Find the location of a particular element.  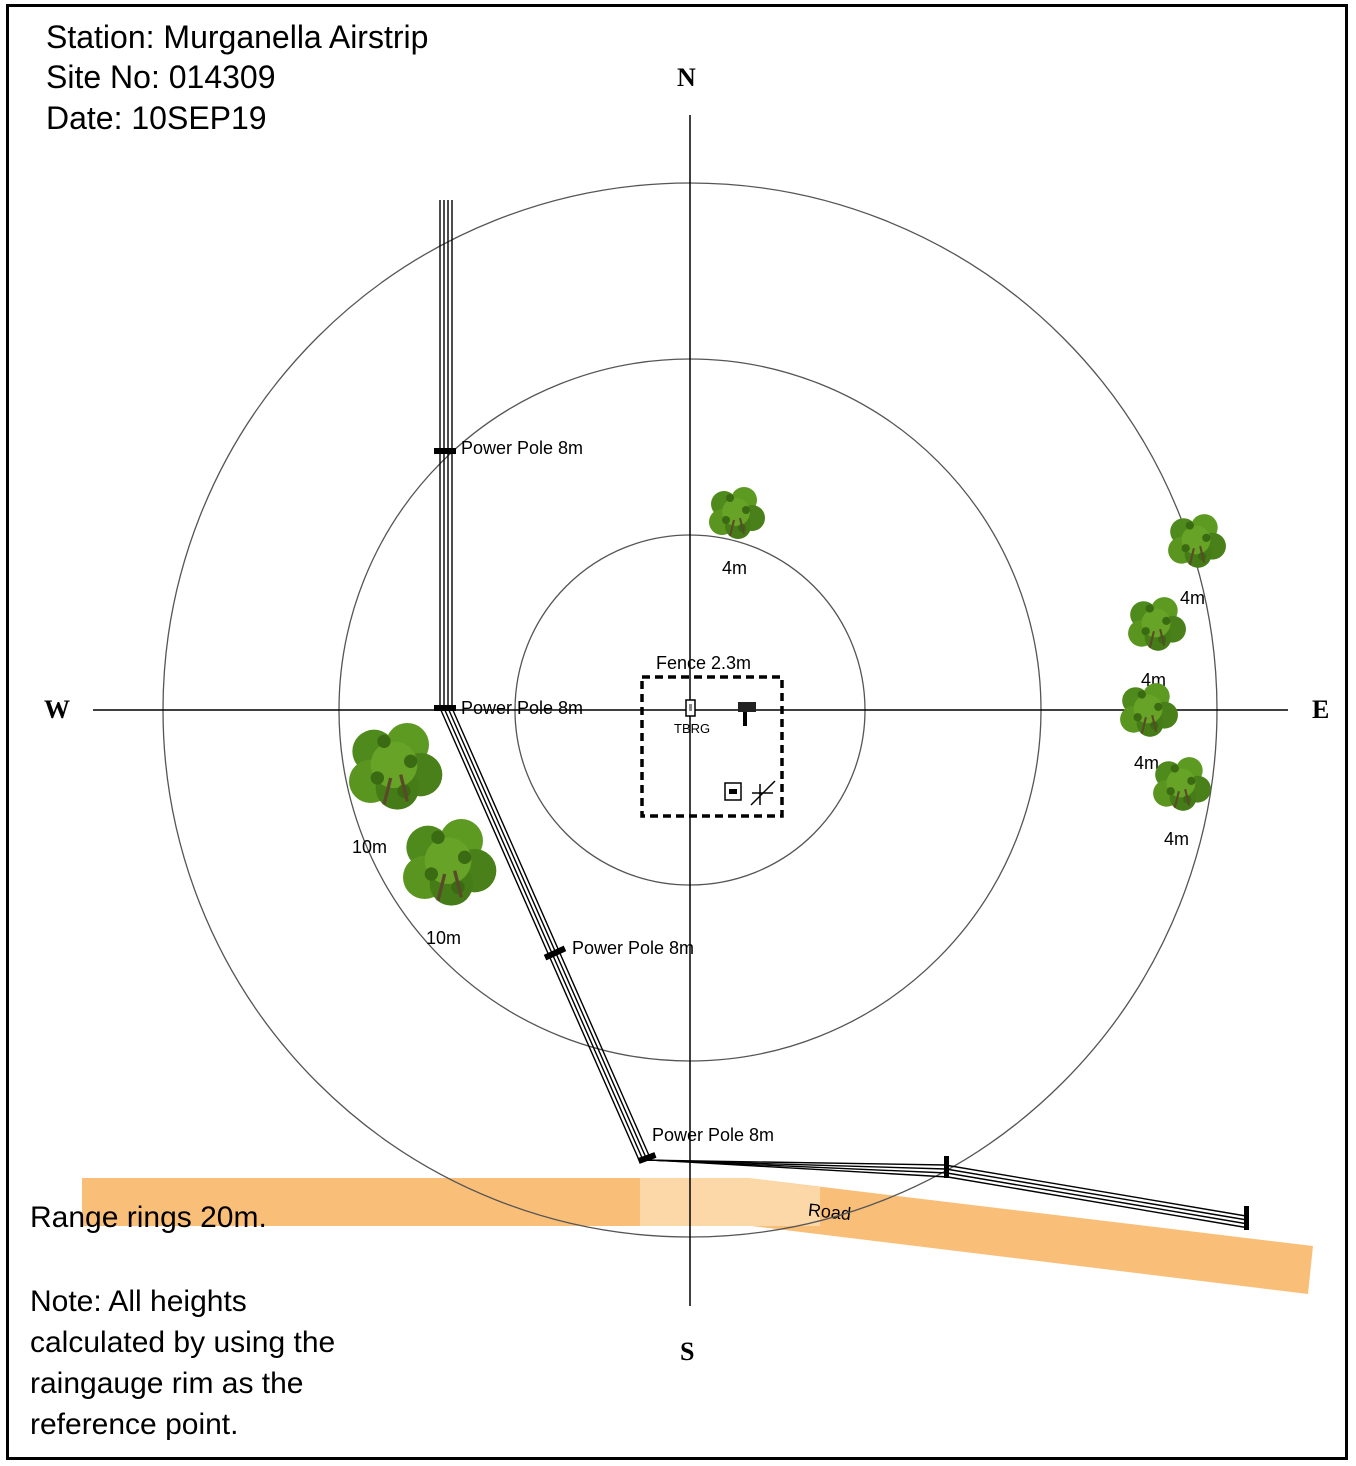

tree-label-east-3: 4m is located at coordinates (1146, 763).